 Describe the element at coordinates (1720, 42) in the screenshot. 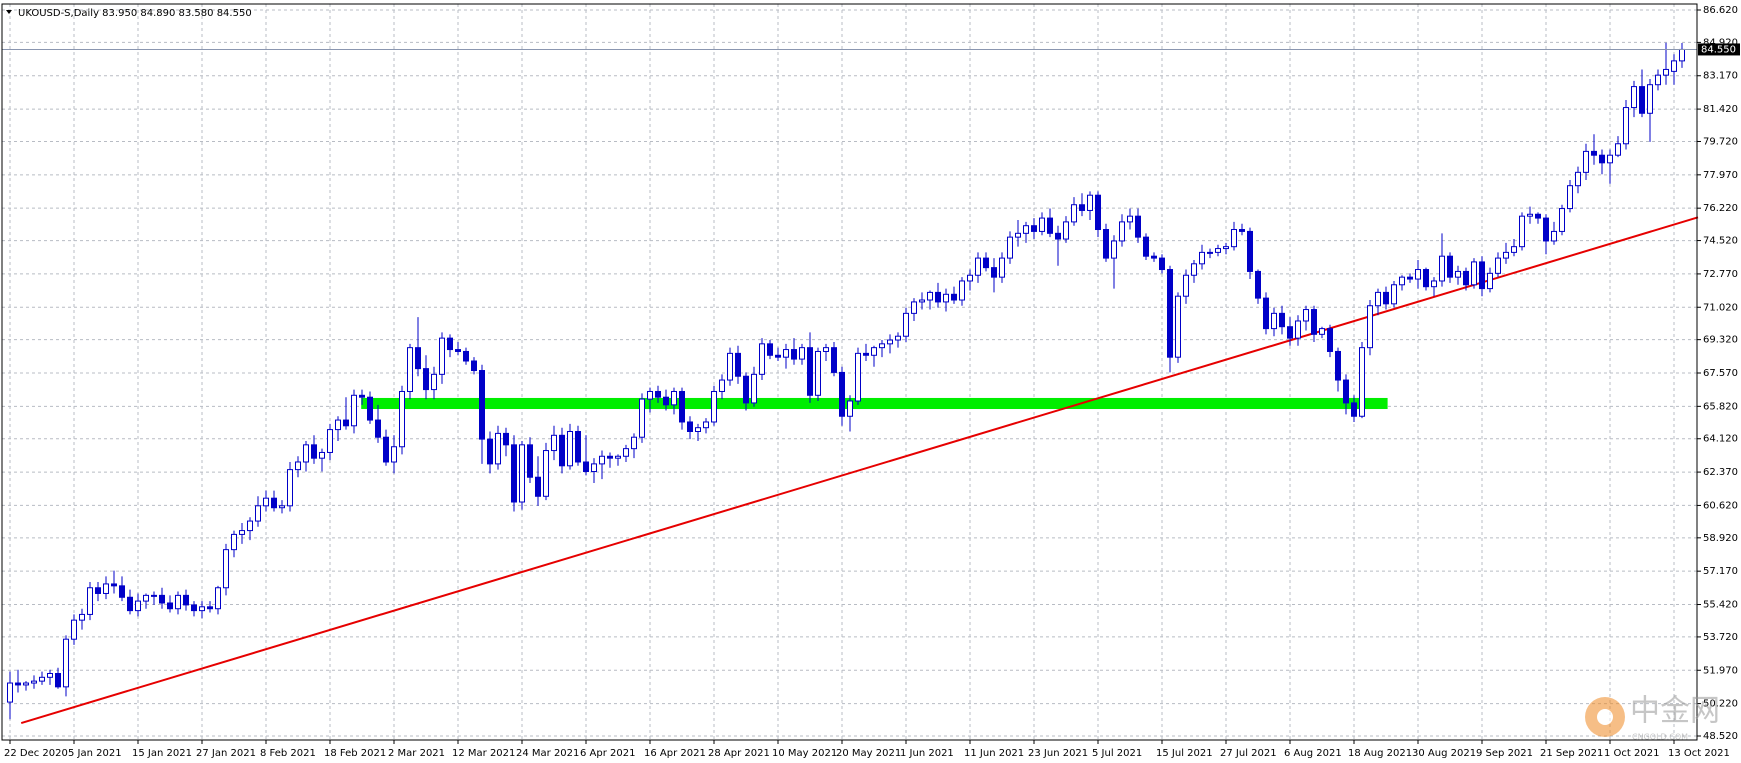

I see `y-tick-label: 84.920` at that location.